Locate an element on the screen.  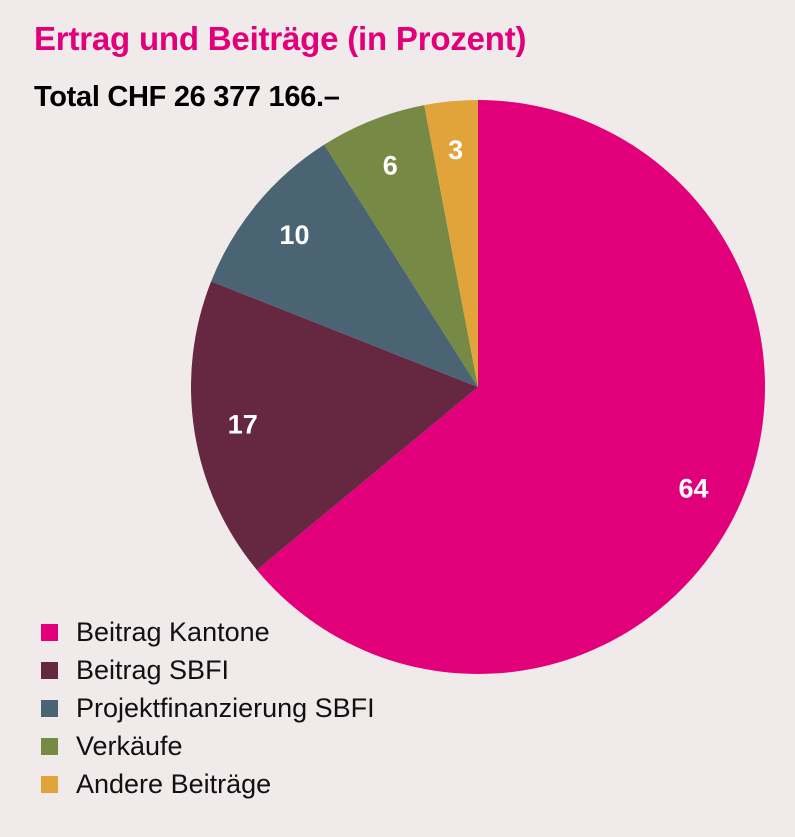
legend-item: Beitrag Kantone is located at coordinates (208, 632).